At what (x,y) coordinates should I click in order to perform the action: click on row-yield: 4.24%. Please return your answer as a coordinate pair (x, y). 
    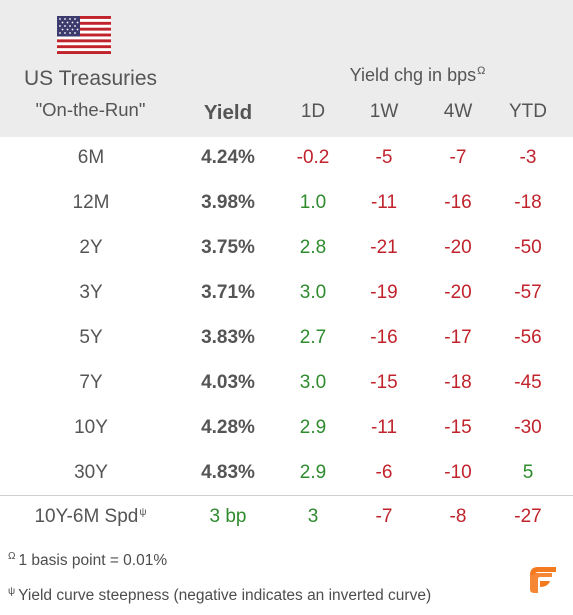
    Looking at the image, I should click on (228, 157).